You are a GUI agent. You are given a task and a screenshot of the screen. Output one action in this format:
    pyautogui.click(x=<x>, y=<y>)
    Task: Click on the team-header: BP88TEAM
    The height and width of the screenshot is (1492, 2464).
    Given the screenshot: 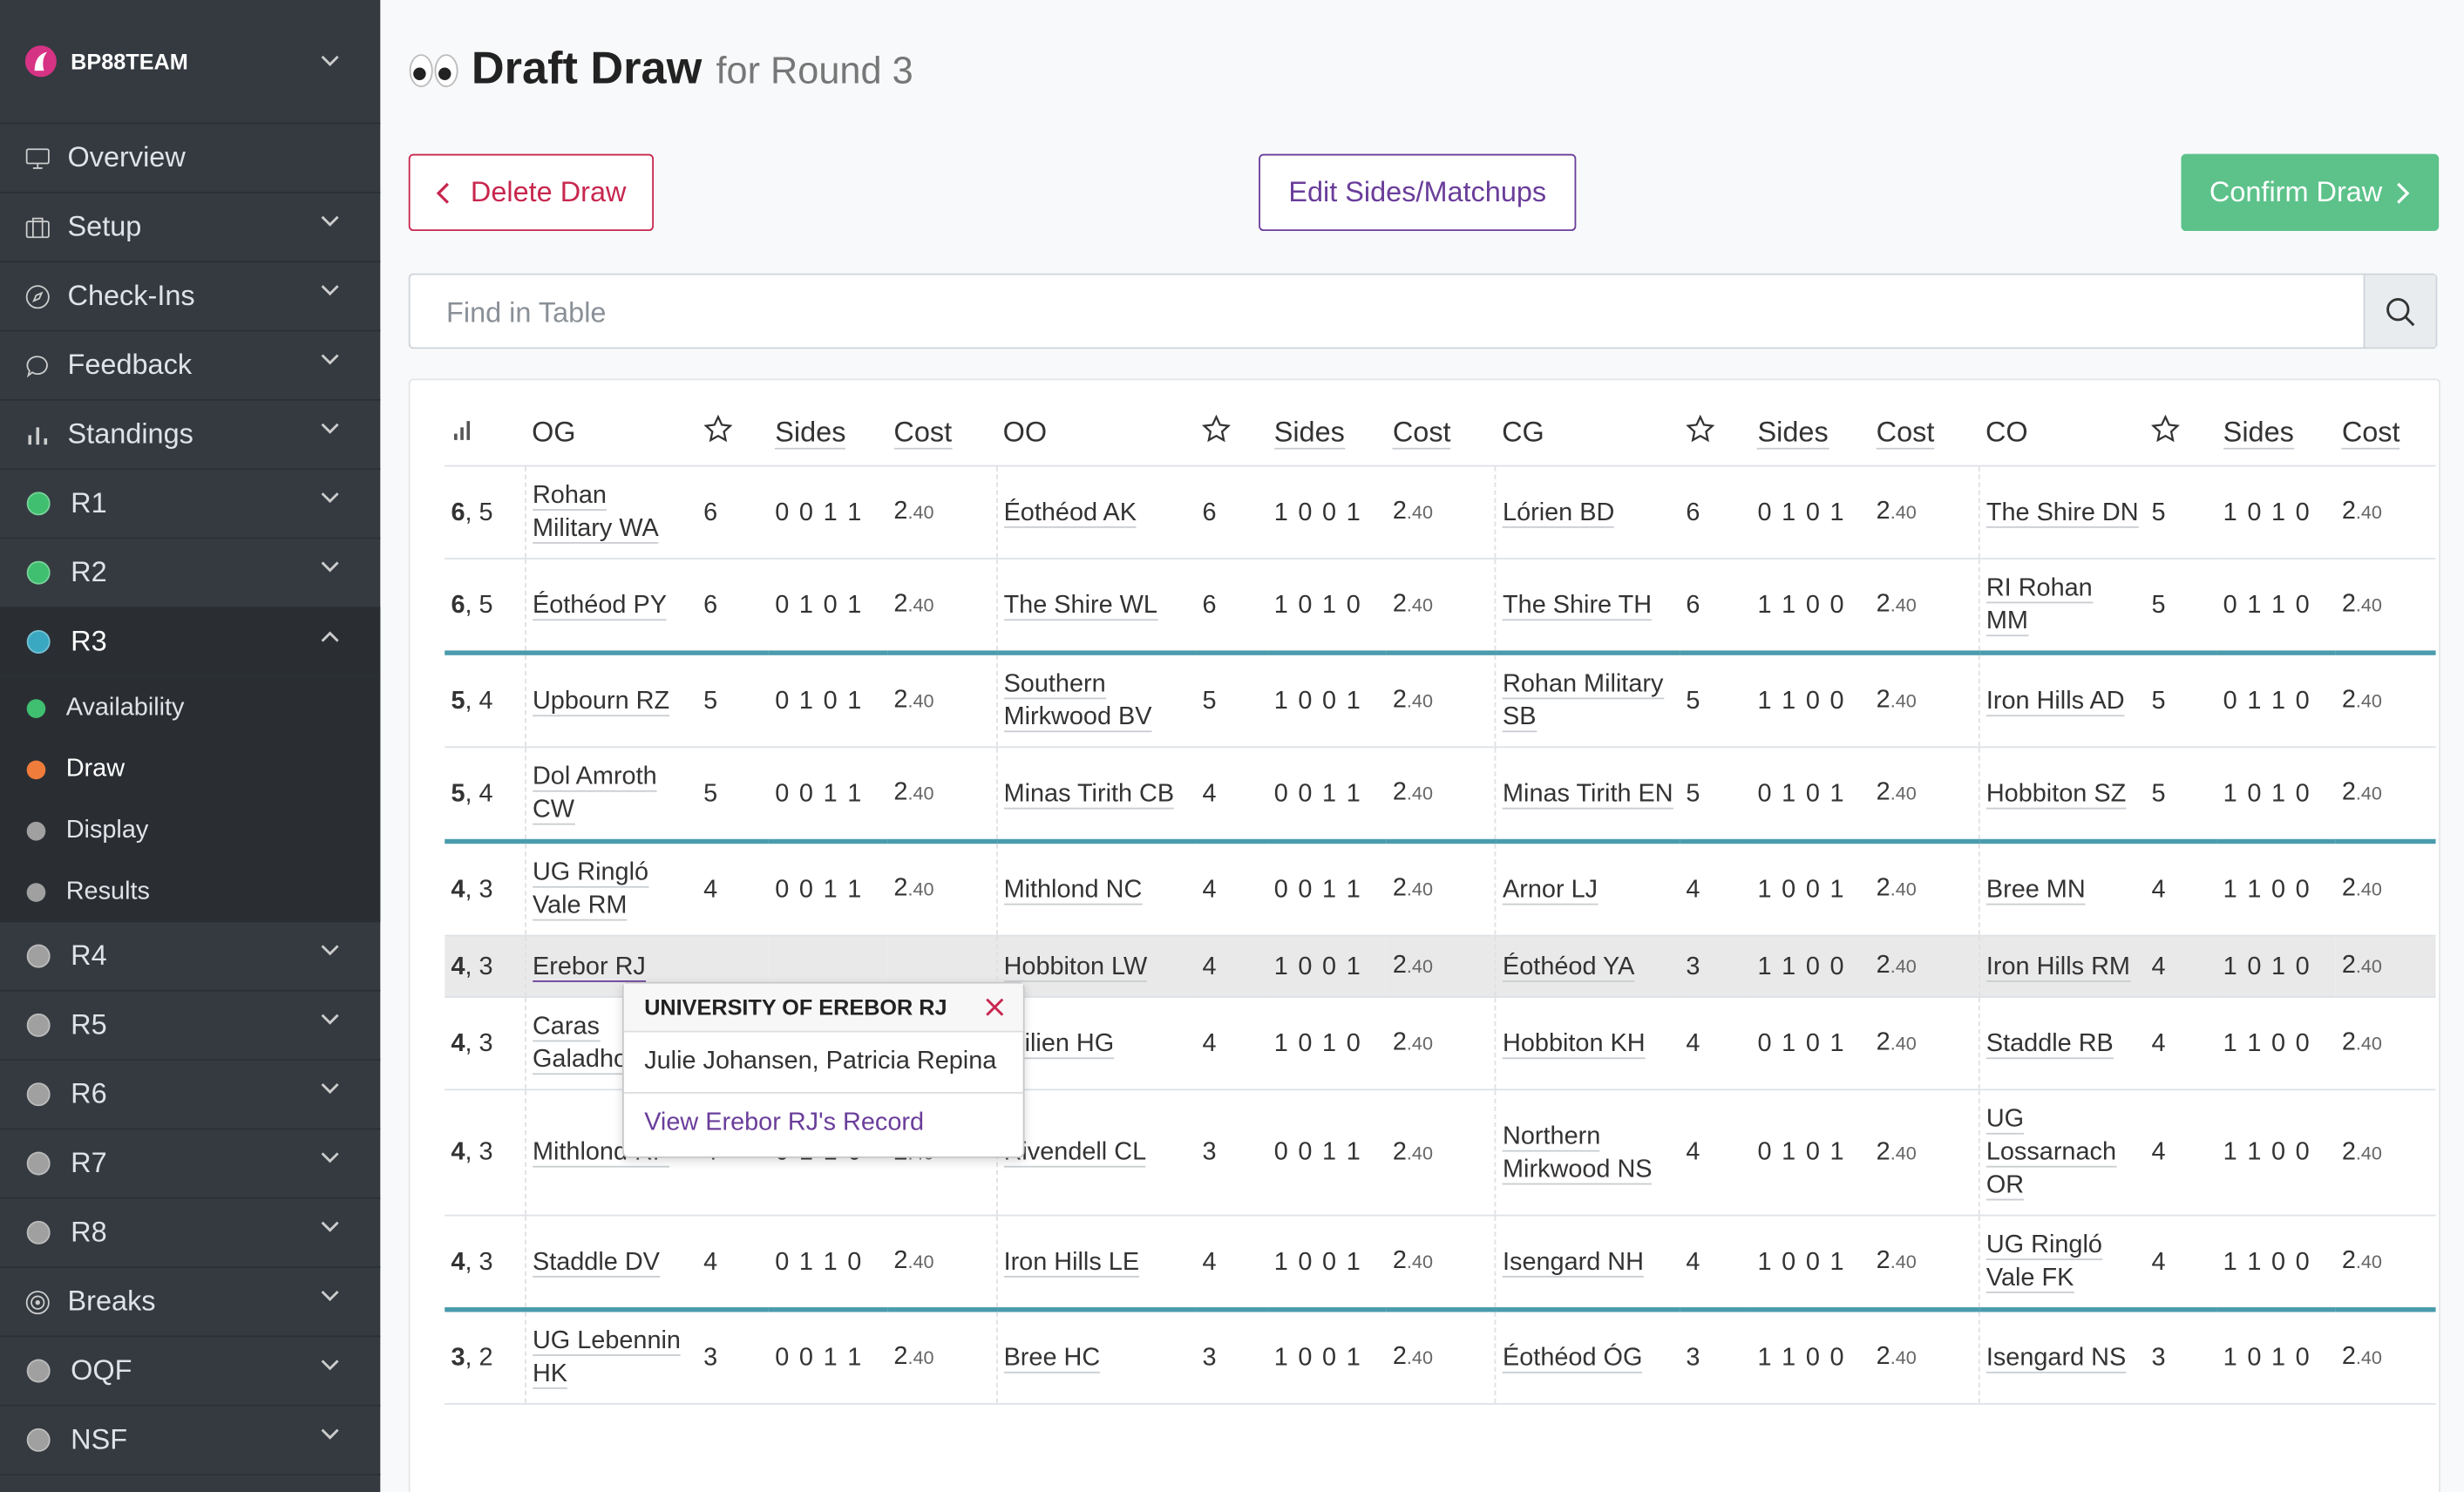 What is the action you would take?
    pyautogui.click(x=190, y=62)
    